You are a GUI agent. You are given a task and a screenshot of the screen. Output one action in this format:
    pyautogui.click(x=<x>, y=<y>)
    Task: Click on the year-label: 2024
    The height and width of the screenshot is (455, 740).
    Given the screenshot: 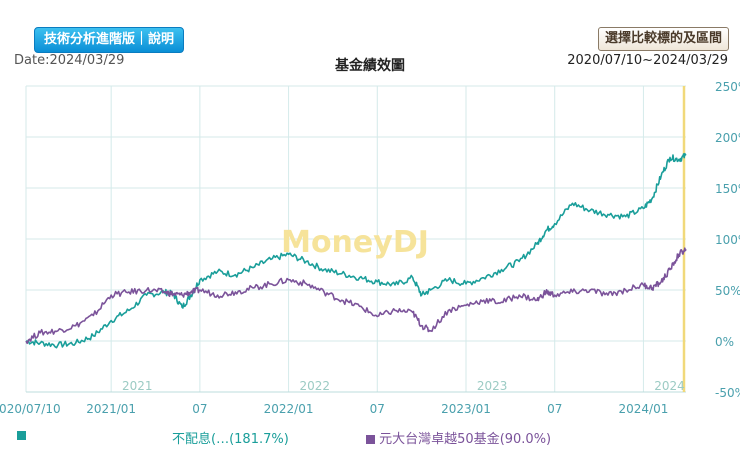 What is the action you would take?
    pyautogui.click(x=669, y=386)
    